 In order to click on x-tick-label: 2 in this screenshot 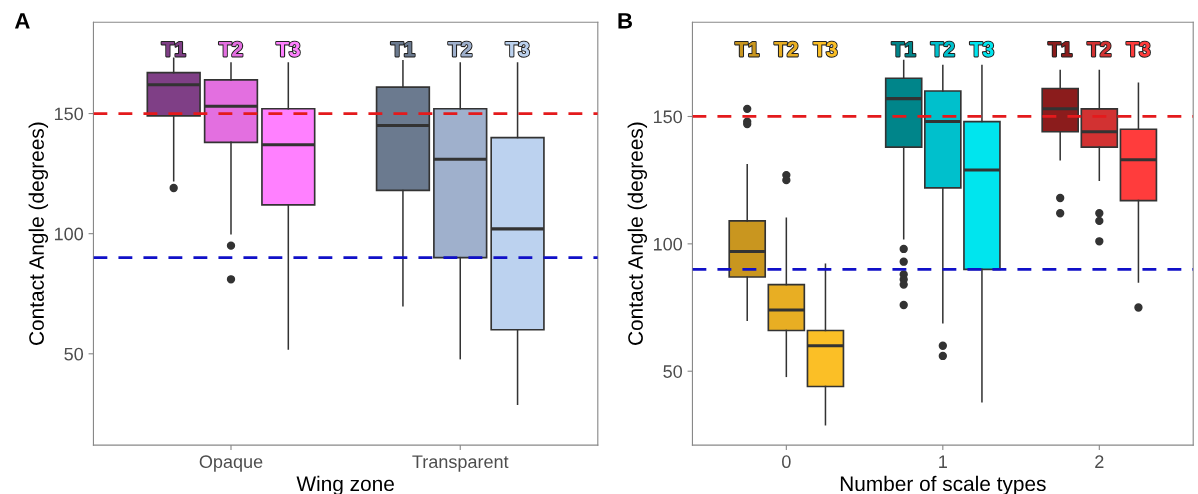, I will do `click(1099, 461)`.